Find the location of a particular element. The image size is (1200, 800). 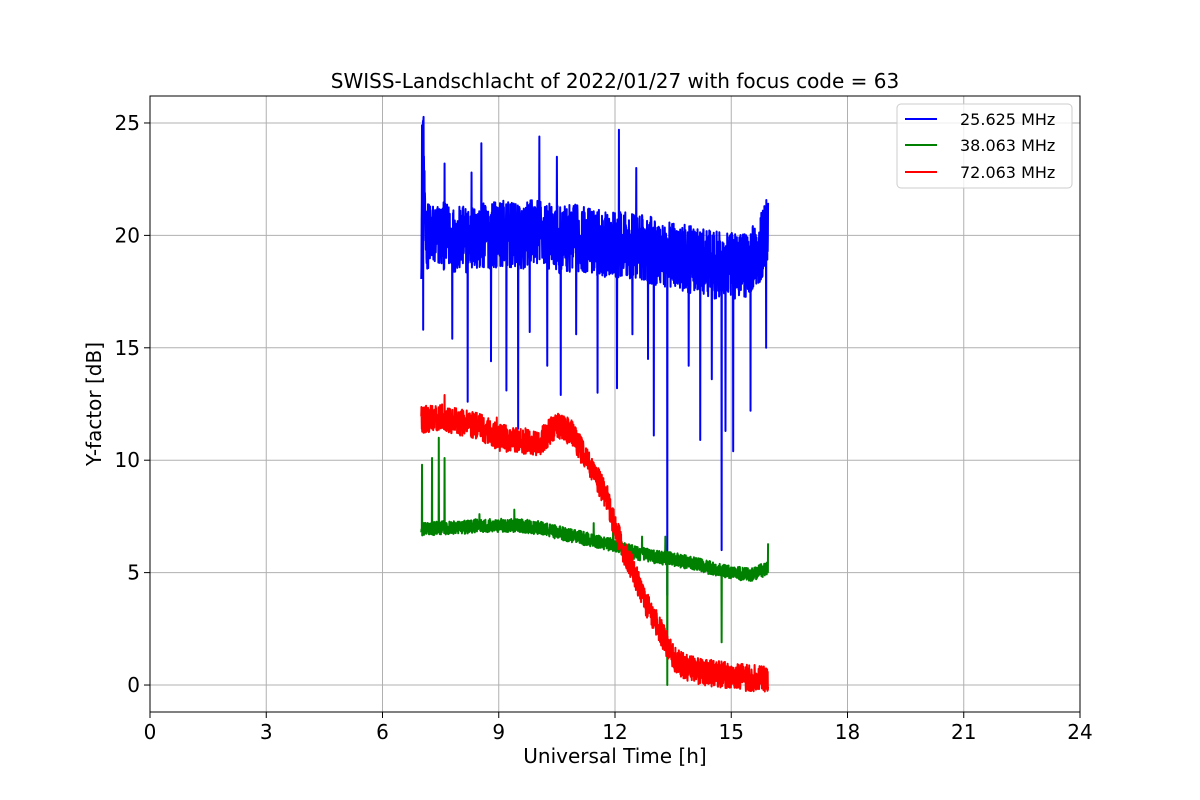

x-tick-label: 9 is located at coordinates (498, 732).